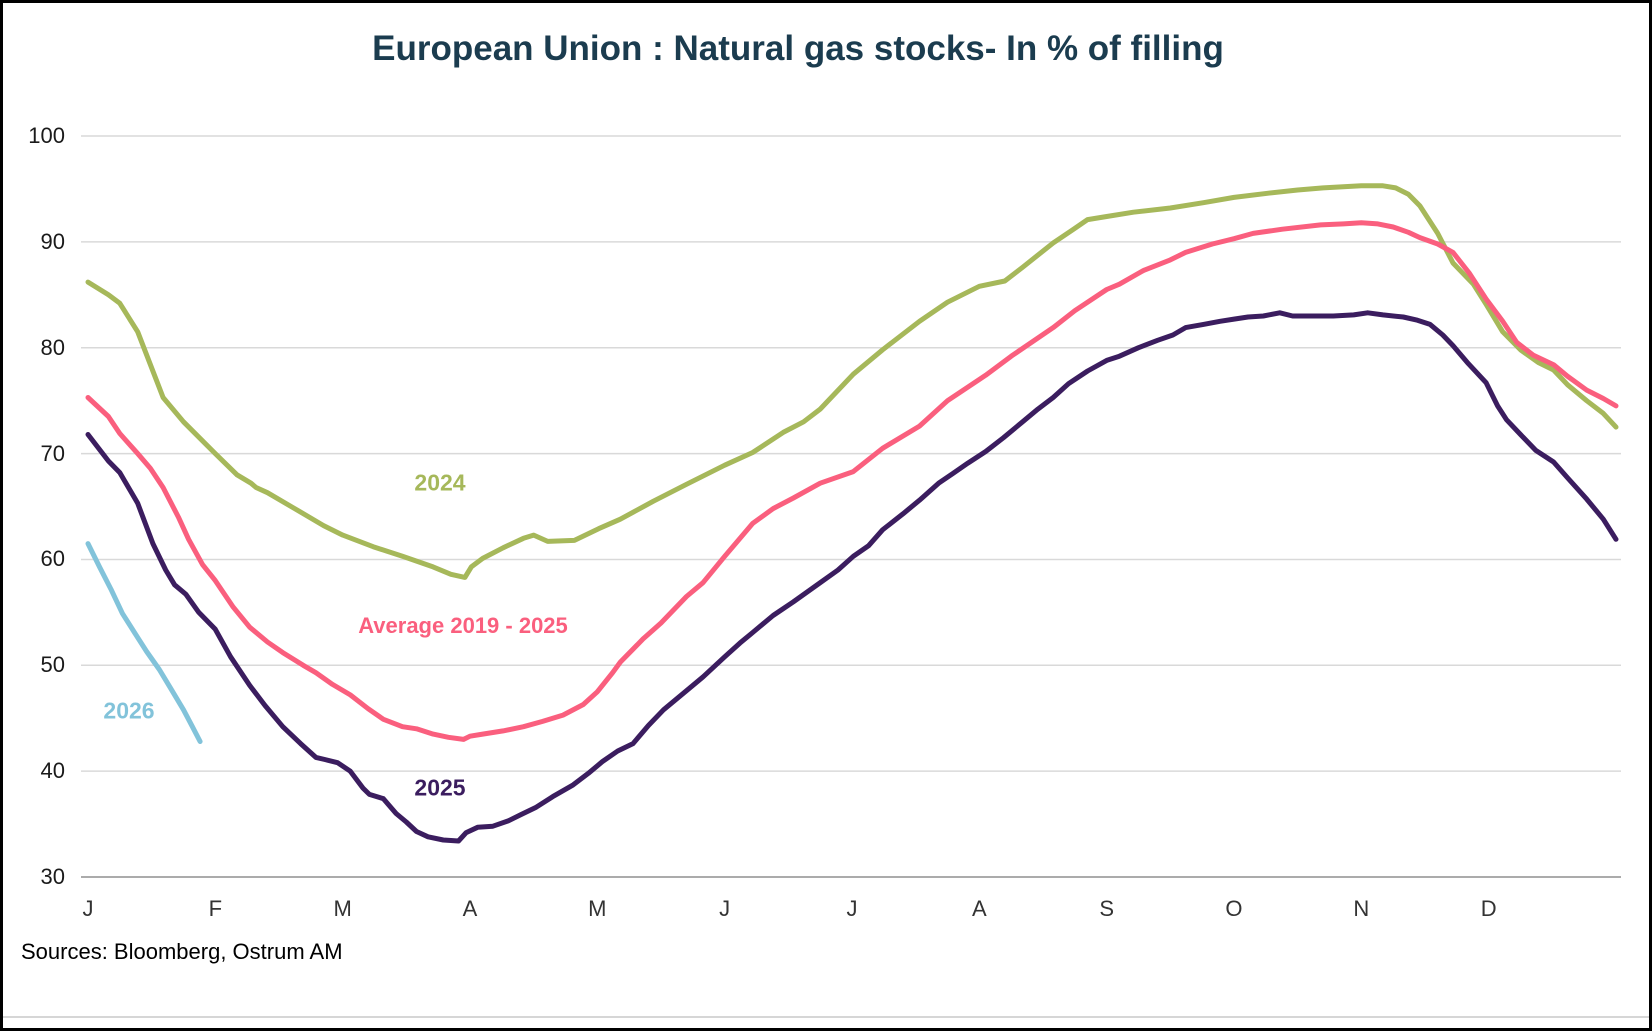 Image resolution: width=1652 pixels, height=1034 pixels. What do you see at coordinates (88, 908) in the screenshot?
I see `x-axis-label-month-1: J` at bounding box center [88, 908].